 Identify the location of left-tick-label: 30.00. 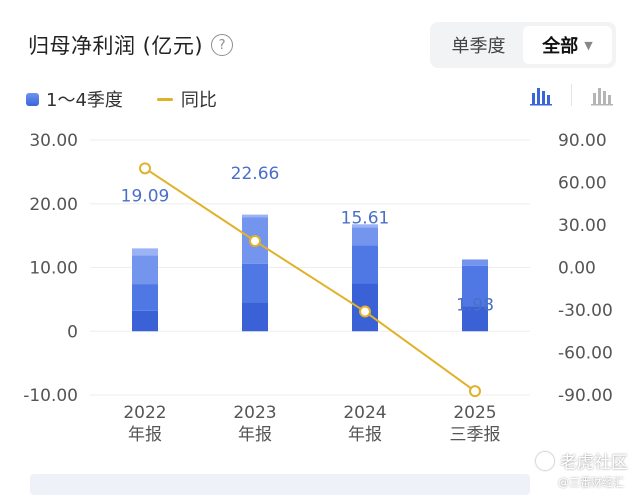
(53, 141).